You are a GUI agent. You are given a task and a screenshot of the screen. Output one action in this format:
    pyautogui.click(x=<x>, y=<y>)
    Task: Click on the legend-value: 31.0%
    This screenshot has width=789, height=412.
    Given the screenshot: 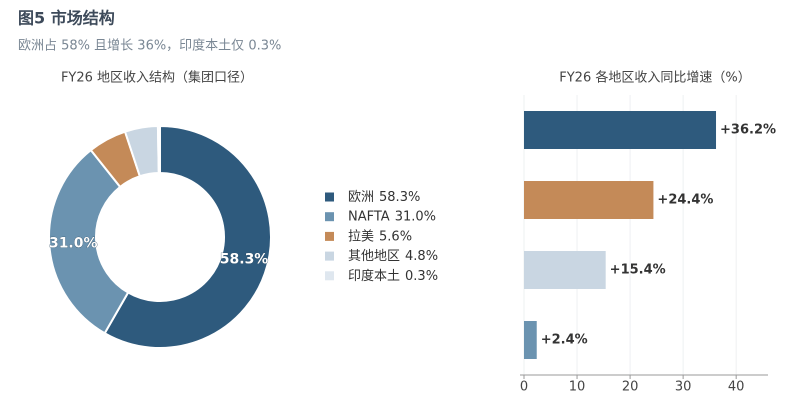 What is the action you would take?
    pyautogui.click(x=415, y=216)
    